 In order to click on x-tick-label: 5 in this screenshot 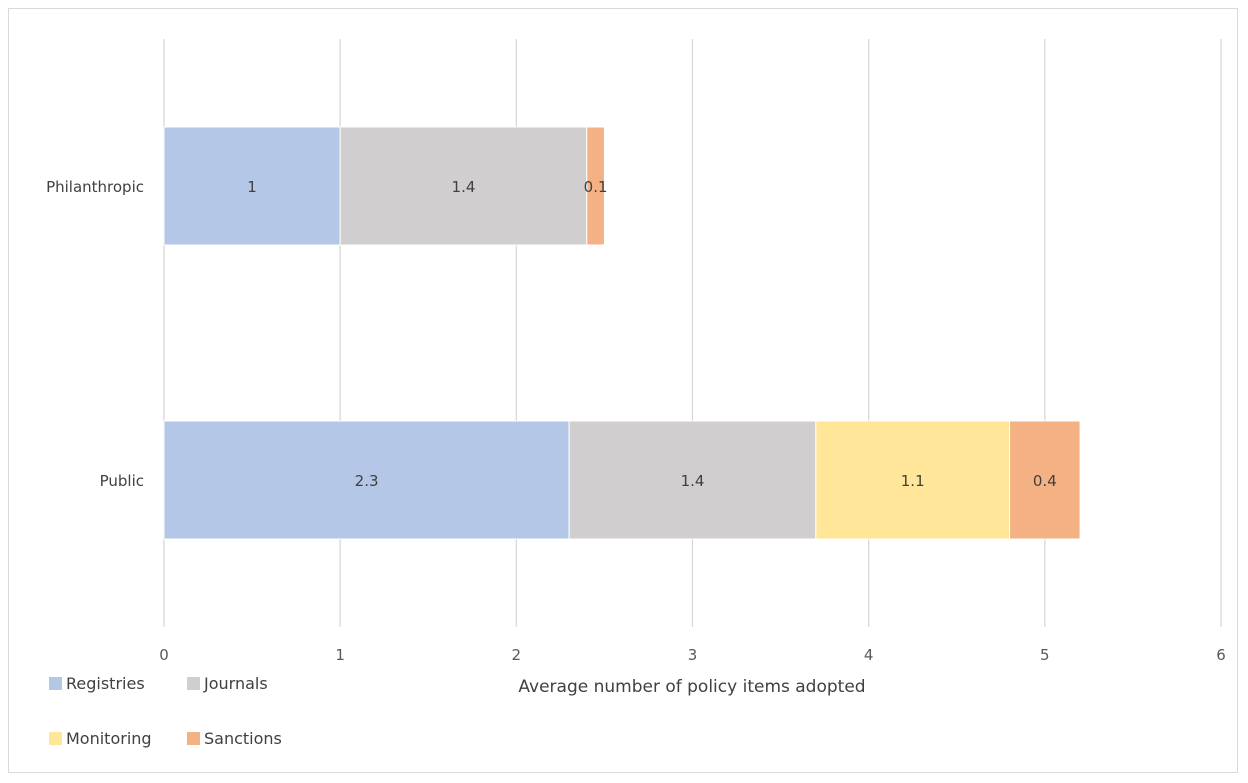, I will do `click(1045, 655)`.